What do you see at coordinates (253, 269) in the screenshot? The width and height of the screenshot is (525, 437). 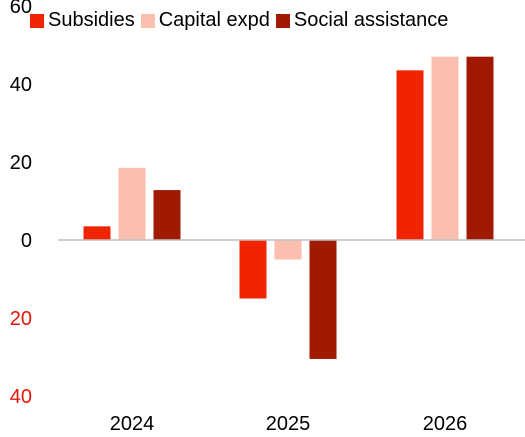 I see `bar-subsidies-2025` at bounding box center [253, 269].